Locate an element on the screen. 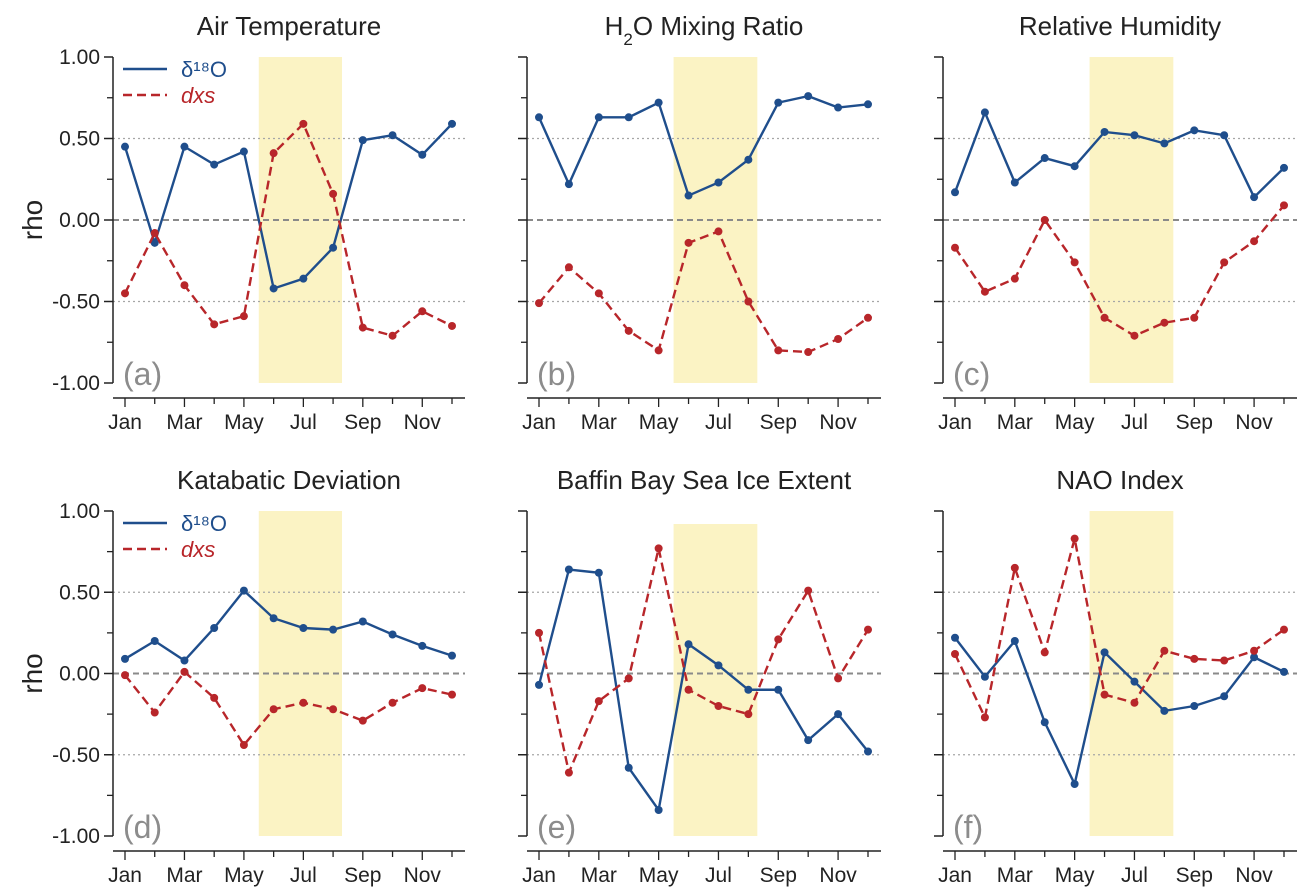  legend-label-dxs: dxs is located at coordinates (198, 95).